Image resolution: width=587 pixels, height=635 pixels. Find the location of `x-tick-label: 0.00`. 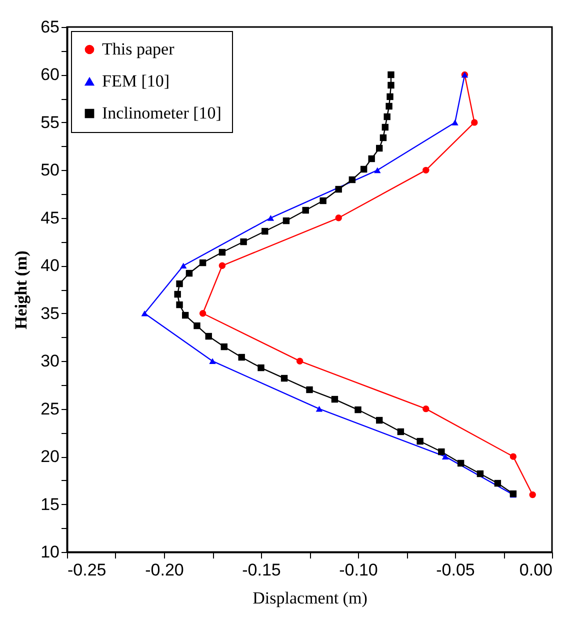

x-tick-label: 0.00 is located at coordinates (535, 570).